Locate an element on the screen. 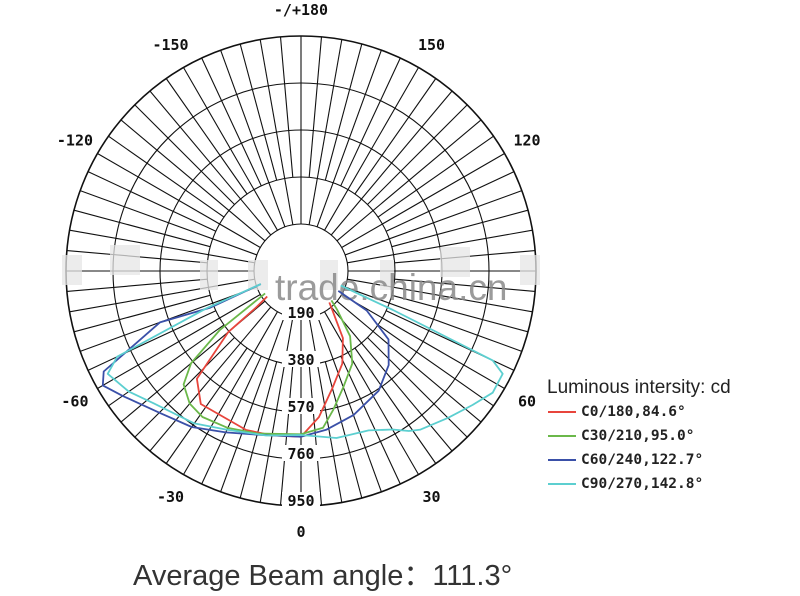 Image resolution: width=800 pixels, height=596 pixels. average-beam-angle: Average Beam angle：111.3° is located at coordinates (323, 576).